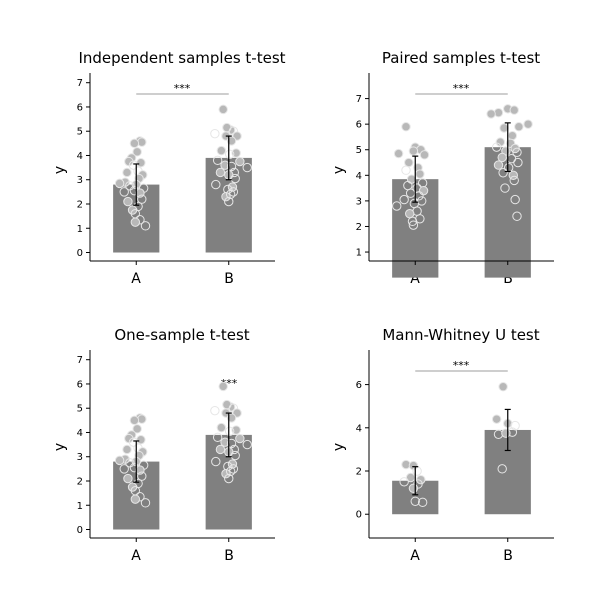  Describe the element at coordinates (176, 169) in the screenshot. I see `plot-area: 0 1 2 3 4 5 6 7` at that location.